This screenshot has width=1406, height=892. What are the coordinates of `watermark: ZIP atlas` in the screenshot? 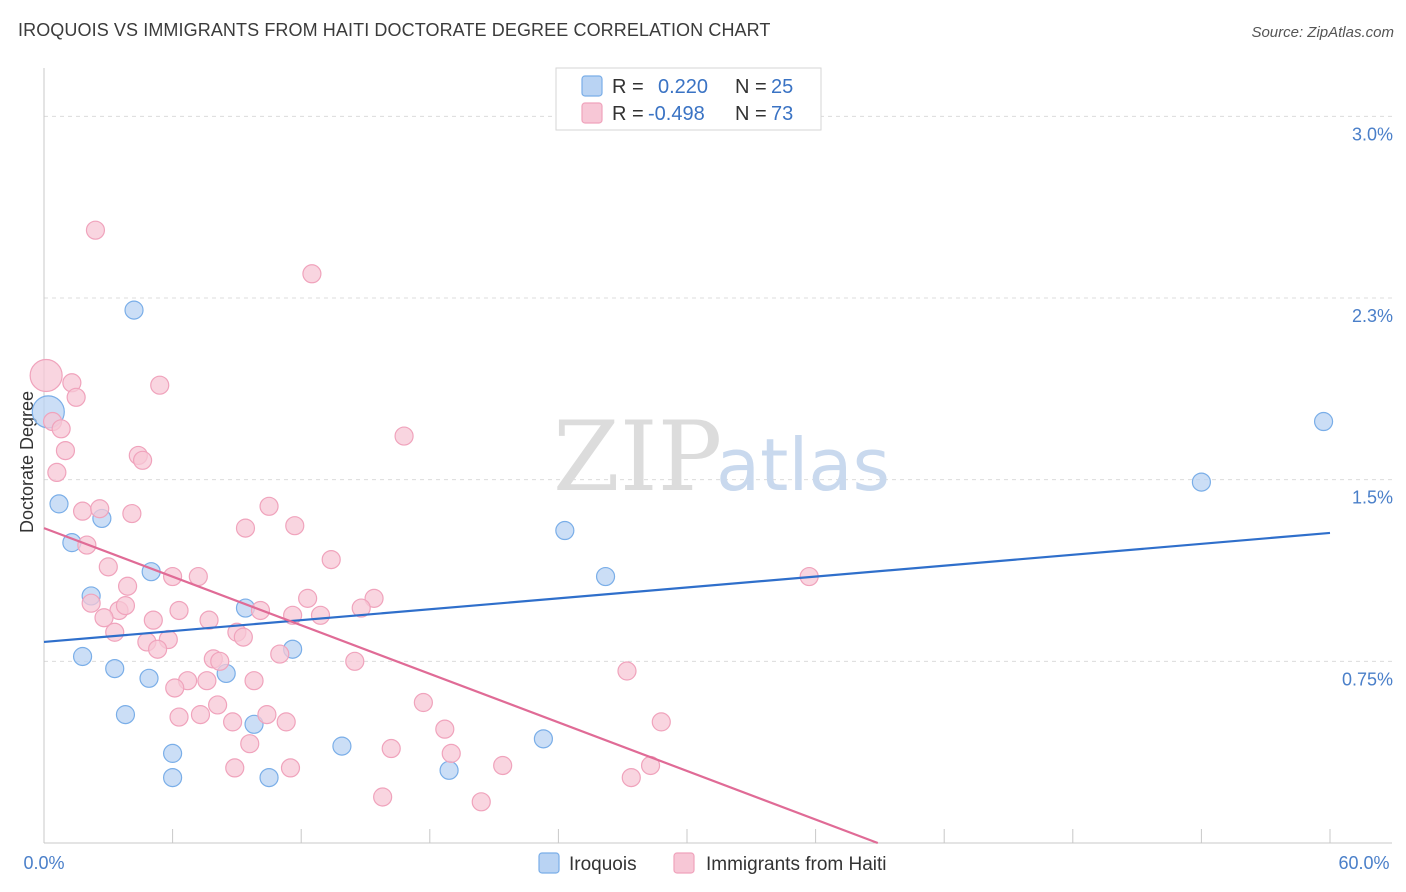 It's located at (721, 457).